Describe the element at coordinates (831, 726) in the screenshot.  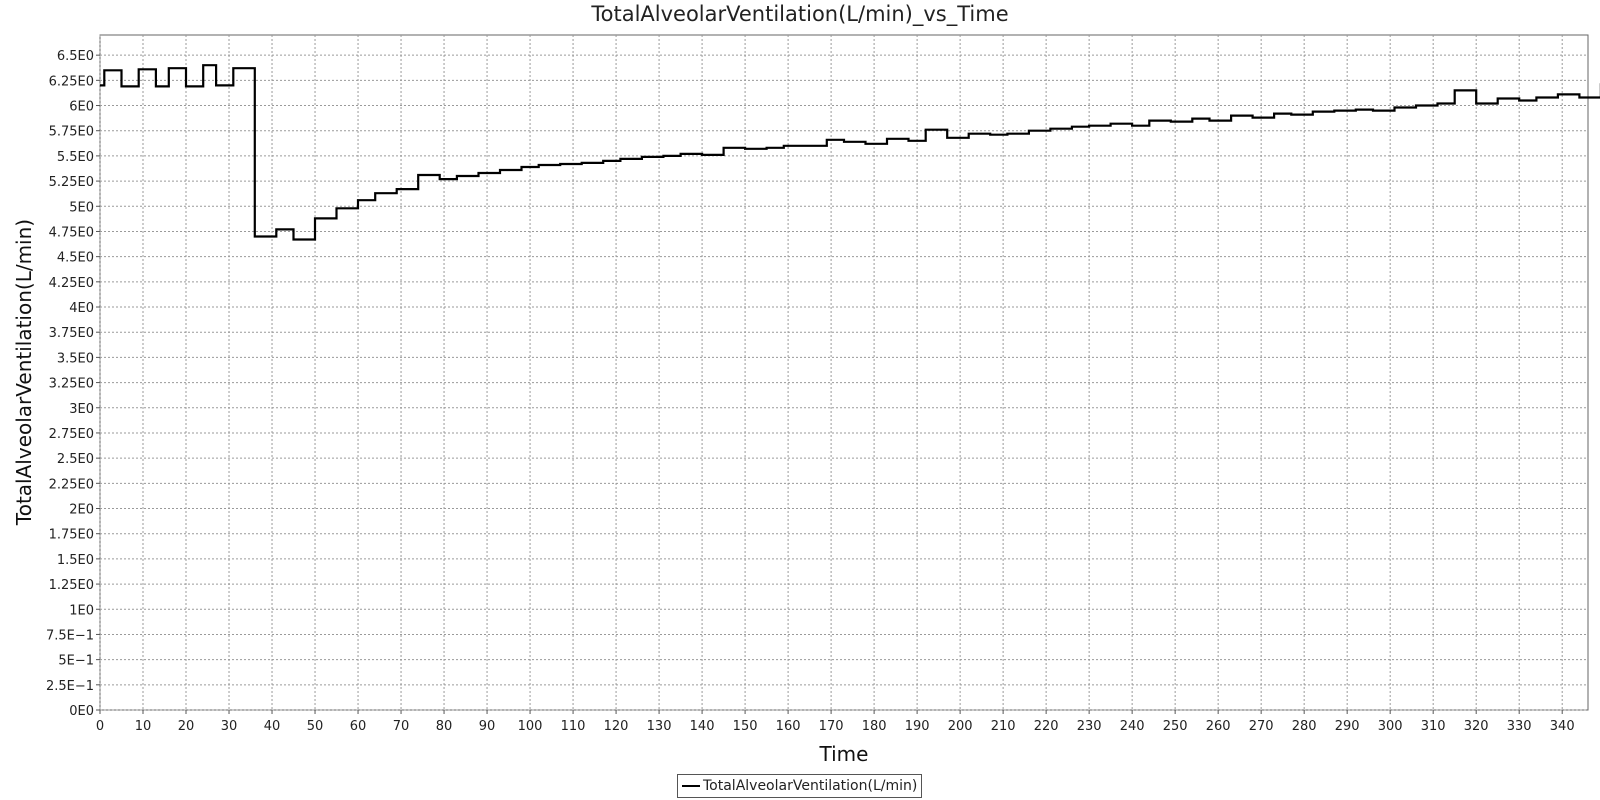
I see `x-tick-label: 170` at that location.